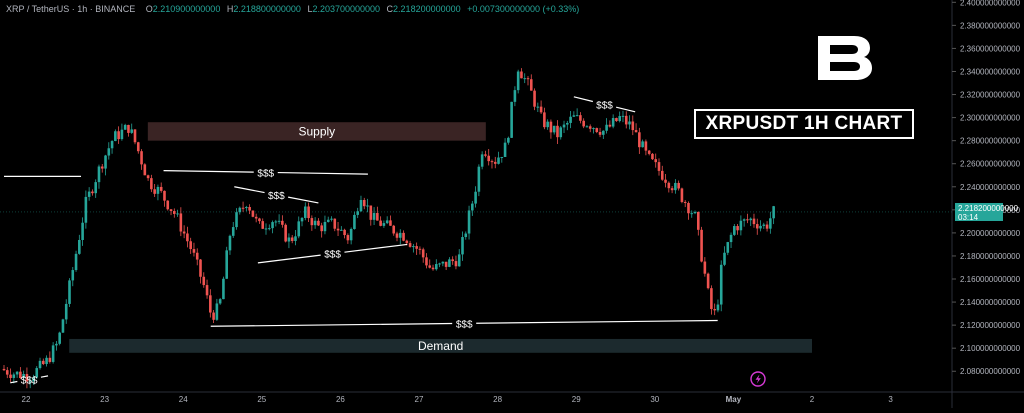 The image size is (1024, 413). I want to click on x-tick-label: May, so click(734, 399).